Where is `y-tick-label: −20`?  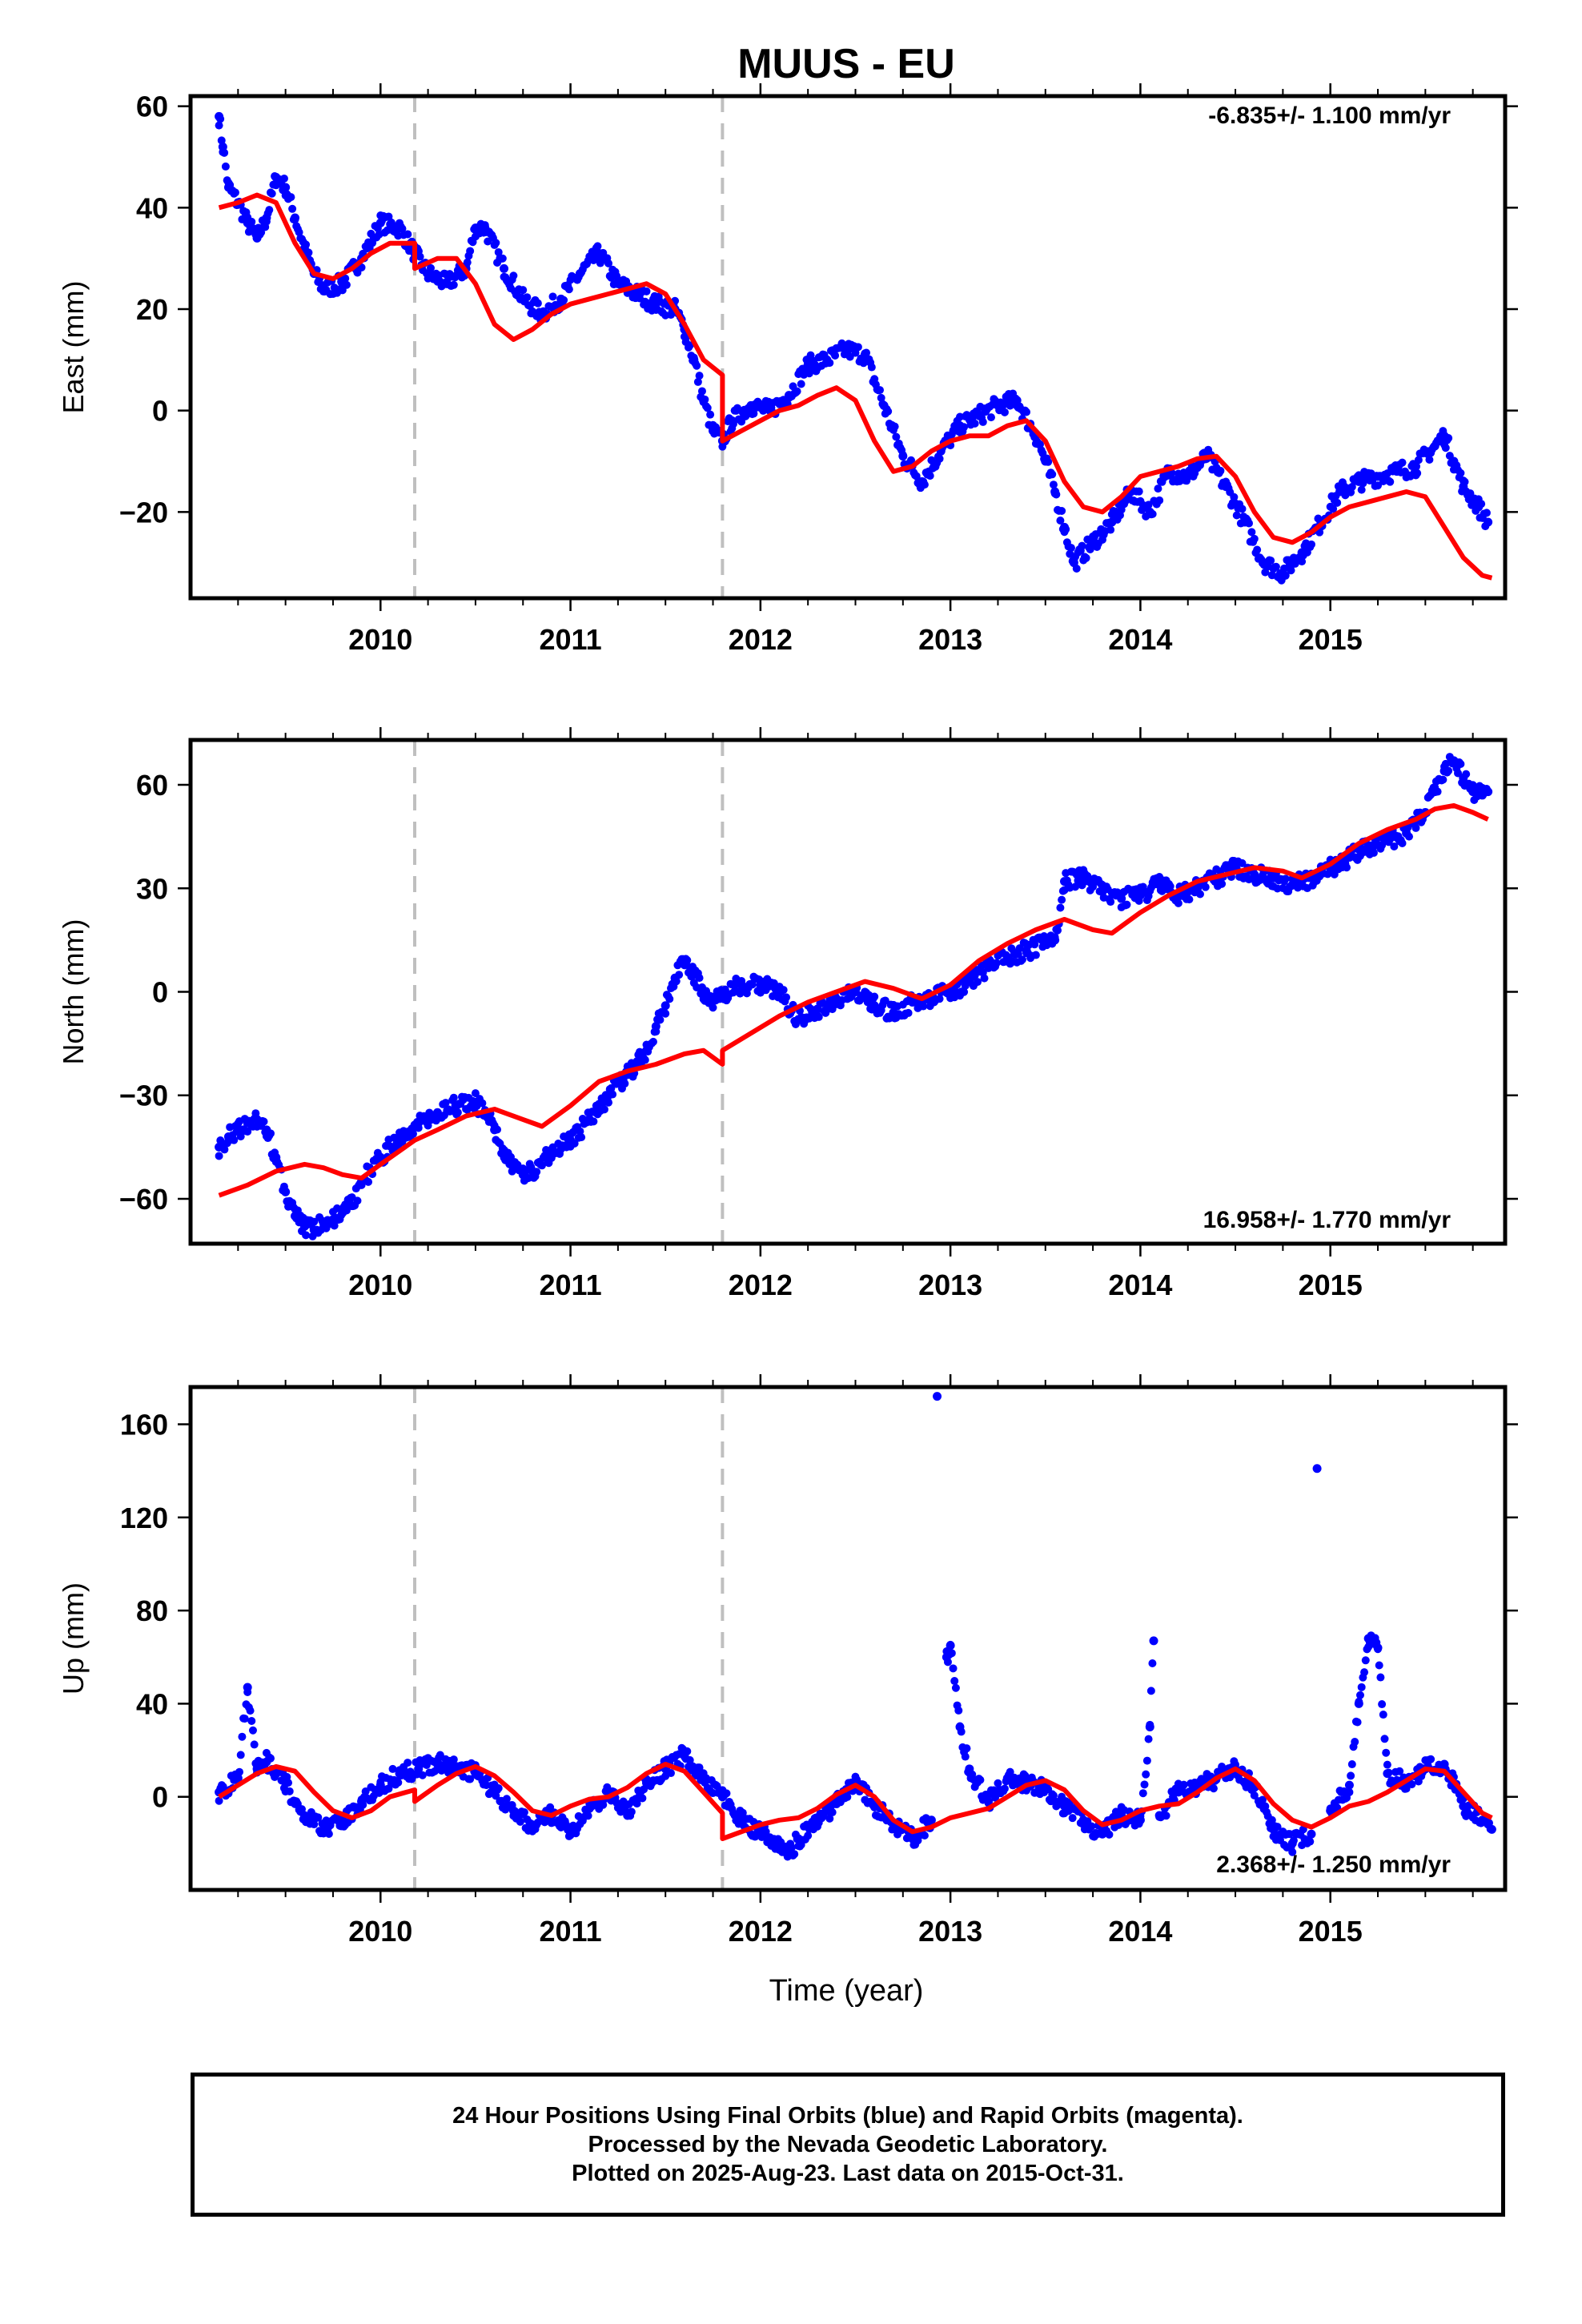 y-tick-label: −20 is located at coordinates (144, 512).